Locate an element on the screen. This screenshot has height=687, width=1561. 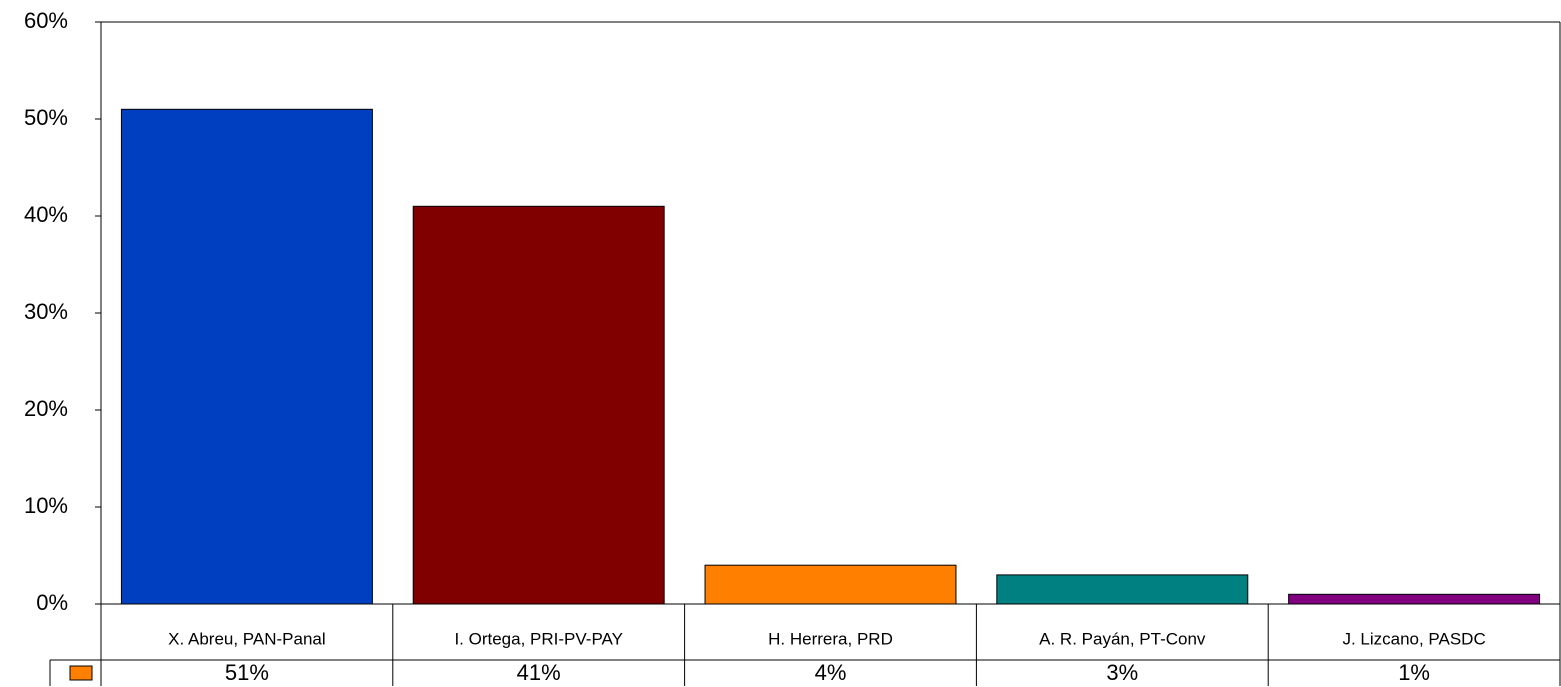
y-tick-label: 30% is located at coordinates (46, 311).